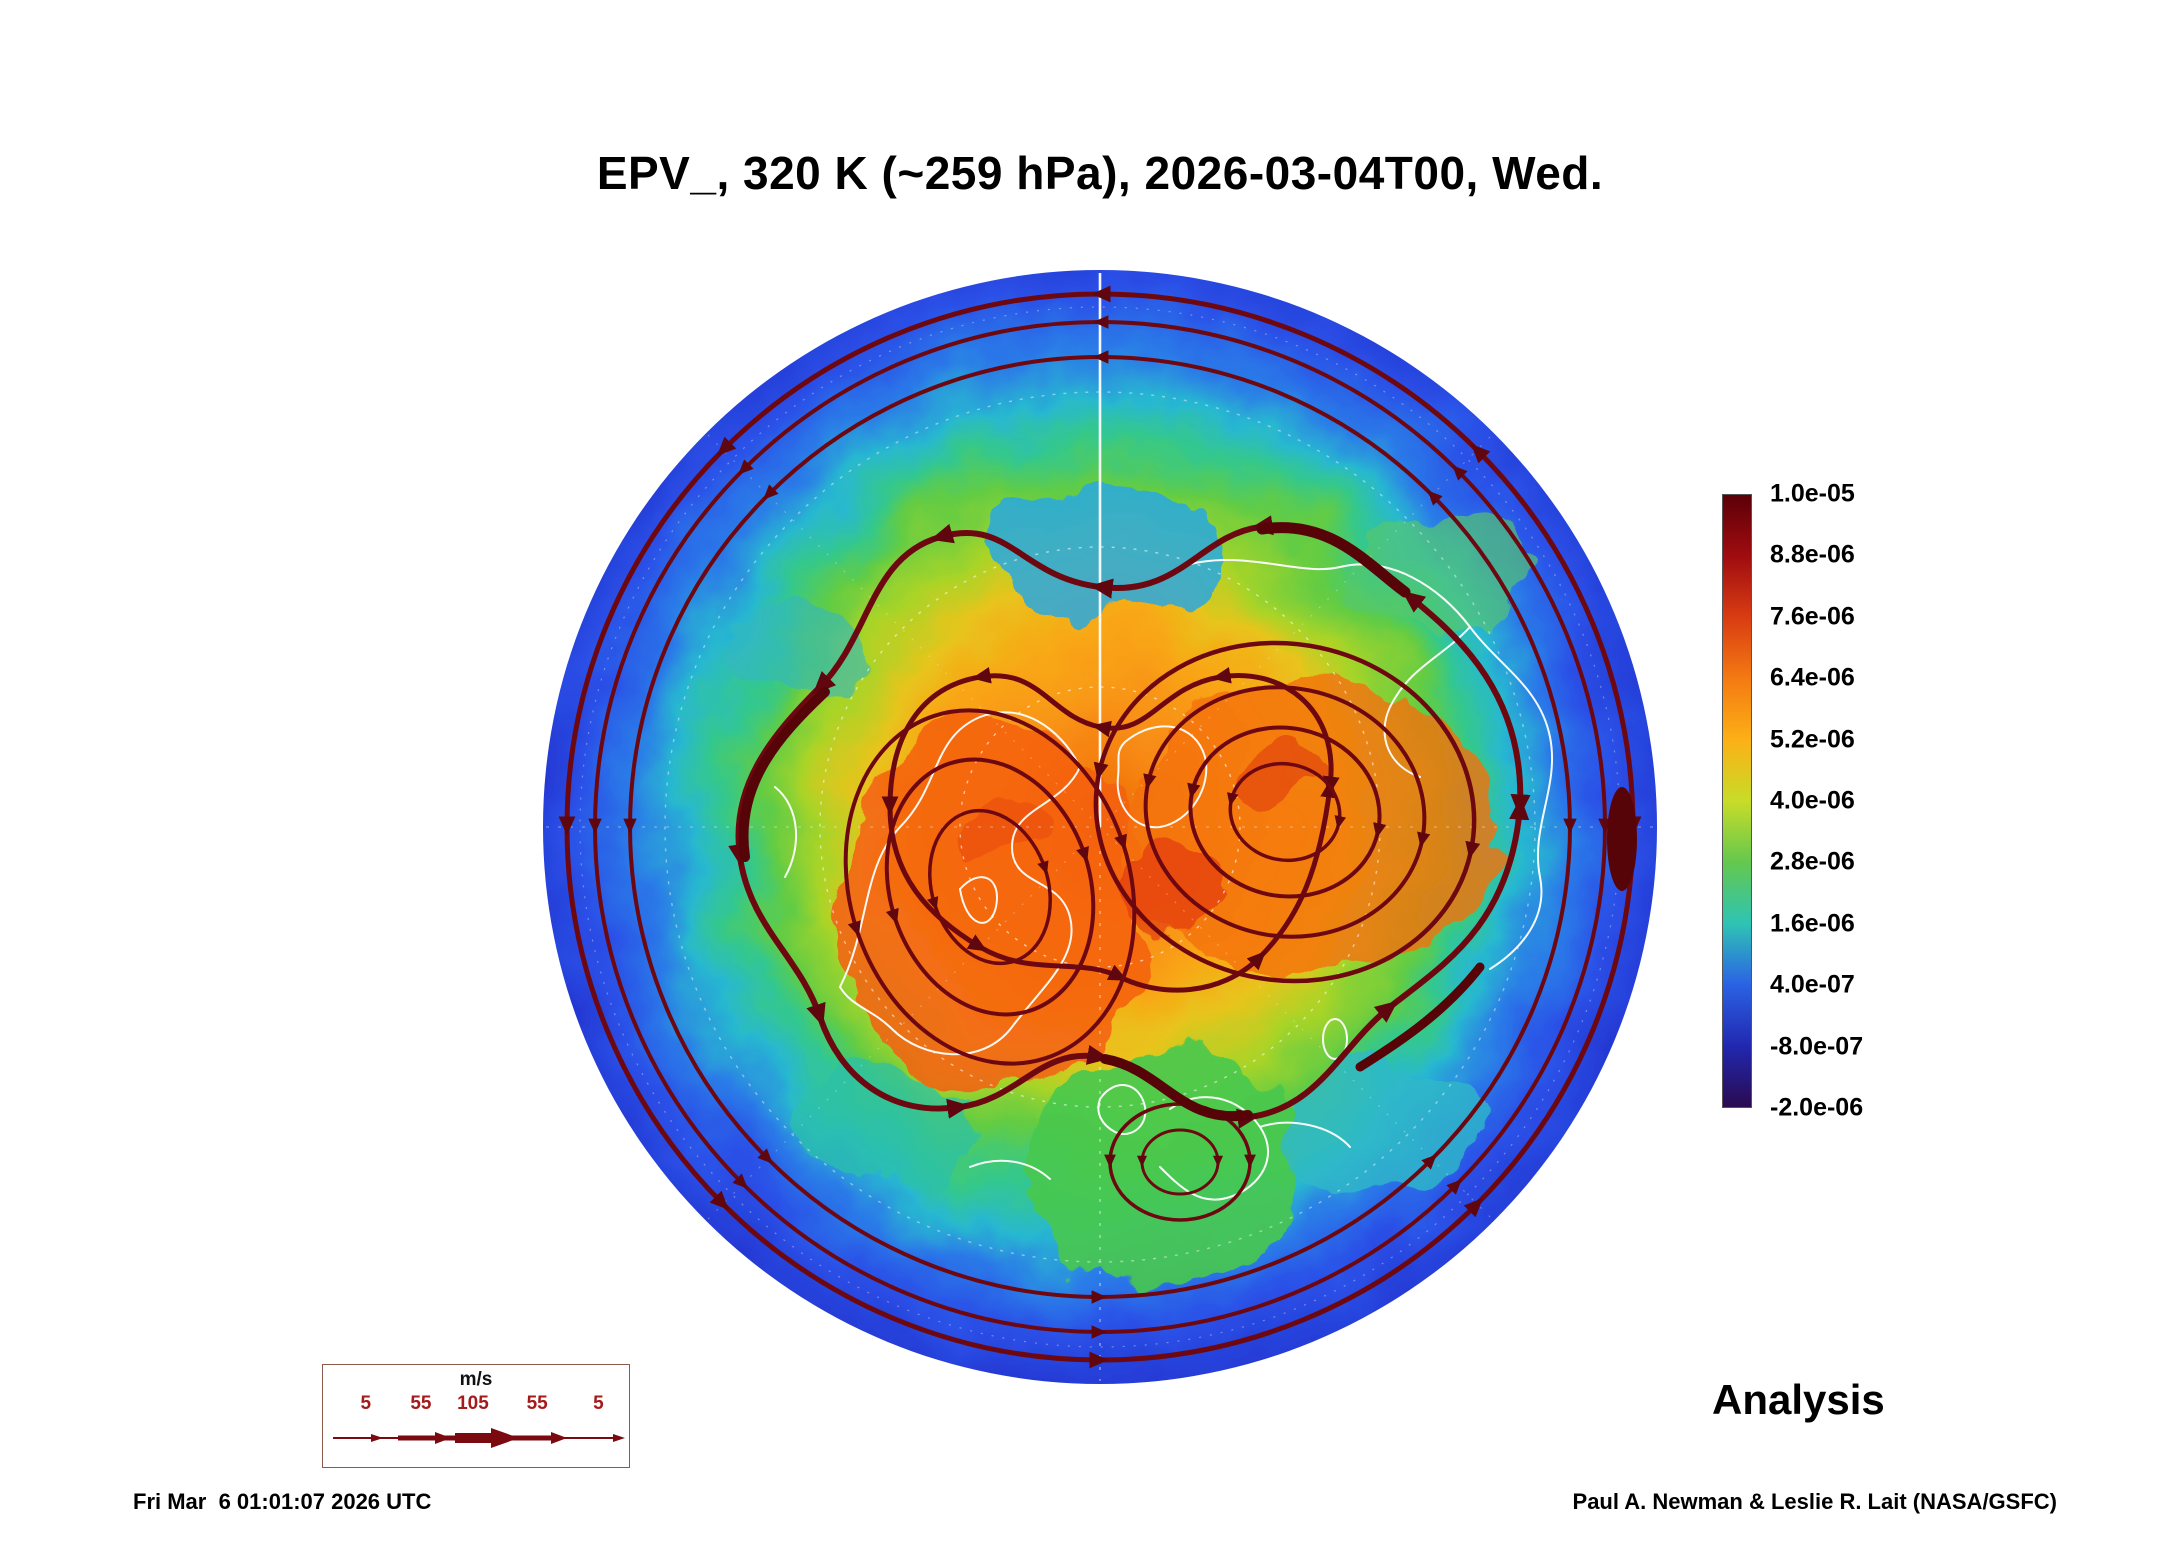  Describe the element at coordinates (476, 1379) in the screenshot. I see `wind-legend-unit: m/s` at that location.